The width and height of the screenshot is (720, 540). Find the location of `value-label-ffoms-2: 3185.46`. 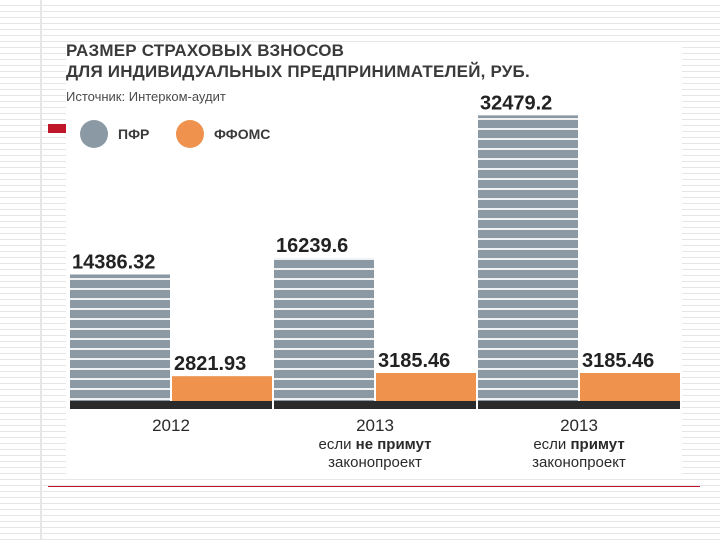

value-label-ffoms-2: 3185.46 is located at coordinates (618, 361).